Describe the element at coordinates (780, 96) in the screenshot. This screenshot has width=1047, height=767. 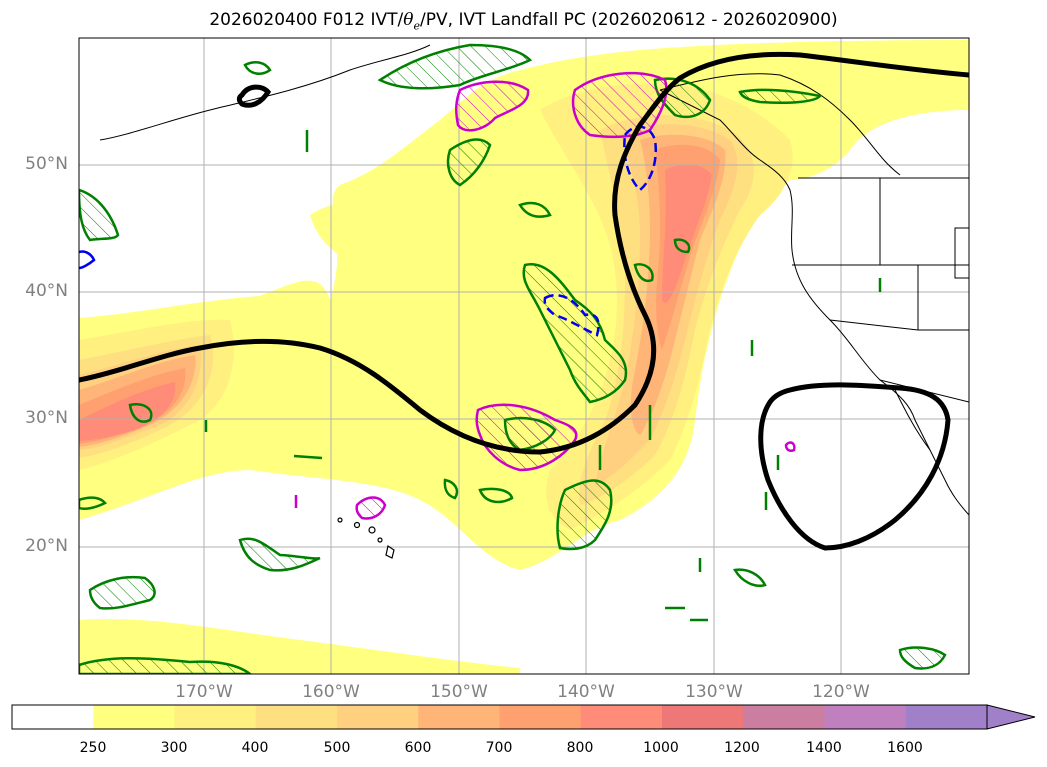
I see `pv-region-bc` at that location.